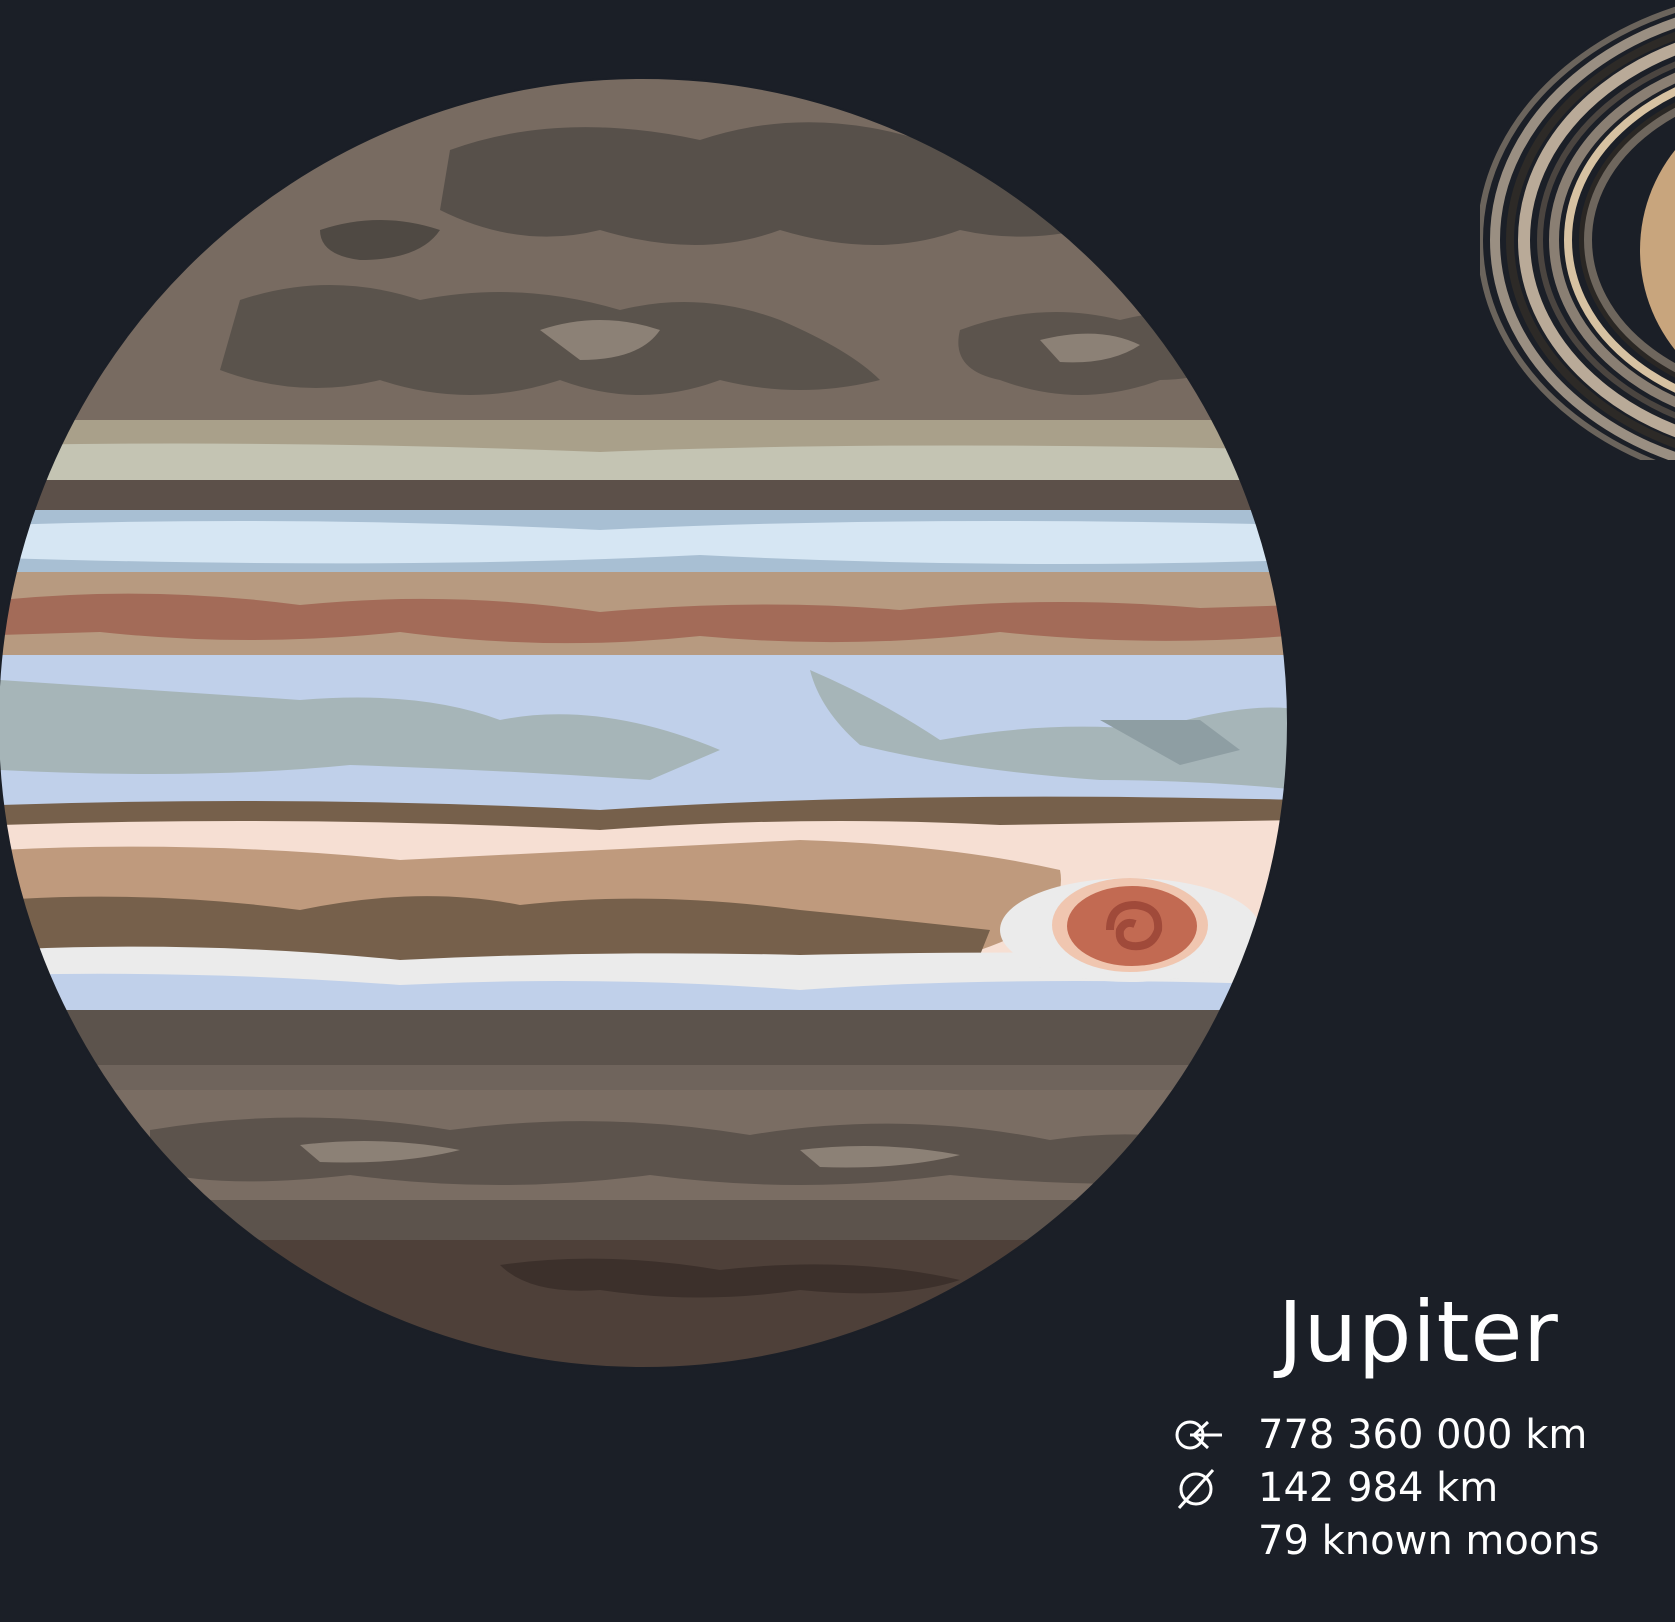 This screenshot has width=1675, height=1622. What do you see at coordinates (1378, 1488) in the screenshot?
I see `diameter-value: 142 984 km` at bounding box center [1378, 1488].